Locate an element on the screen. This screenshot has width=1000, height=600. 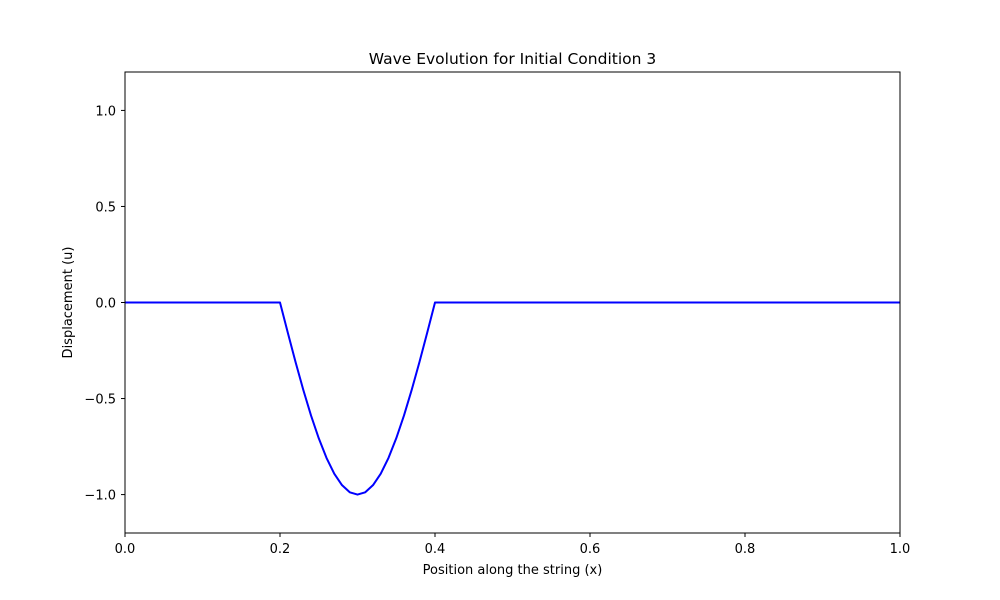
x-axis: 0.0 0.2 0.4 0.6 0.8 1.0 is located at coordinates (513, 545).